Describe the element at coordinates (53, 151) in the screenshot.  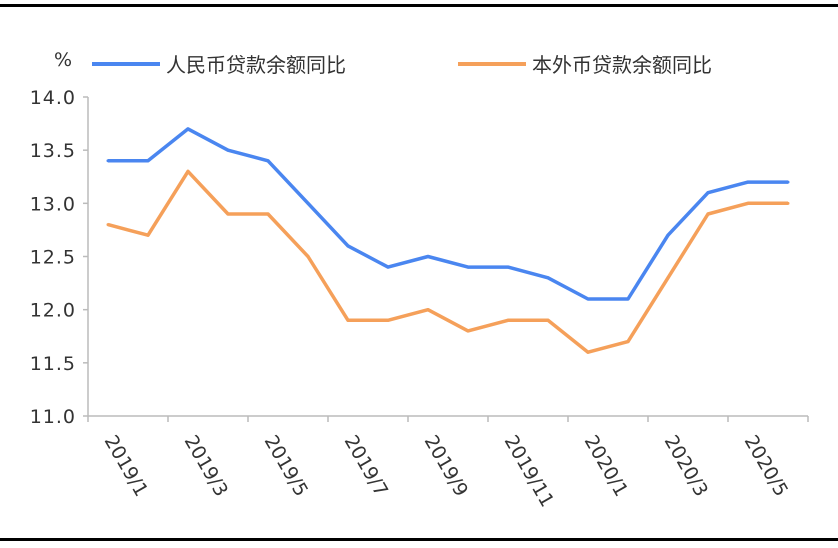
I see `y-tick-label: 13.5` at that location.